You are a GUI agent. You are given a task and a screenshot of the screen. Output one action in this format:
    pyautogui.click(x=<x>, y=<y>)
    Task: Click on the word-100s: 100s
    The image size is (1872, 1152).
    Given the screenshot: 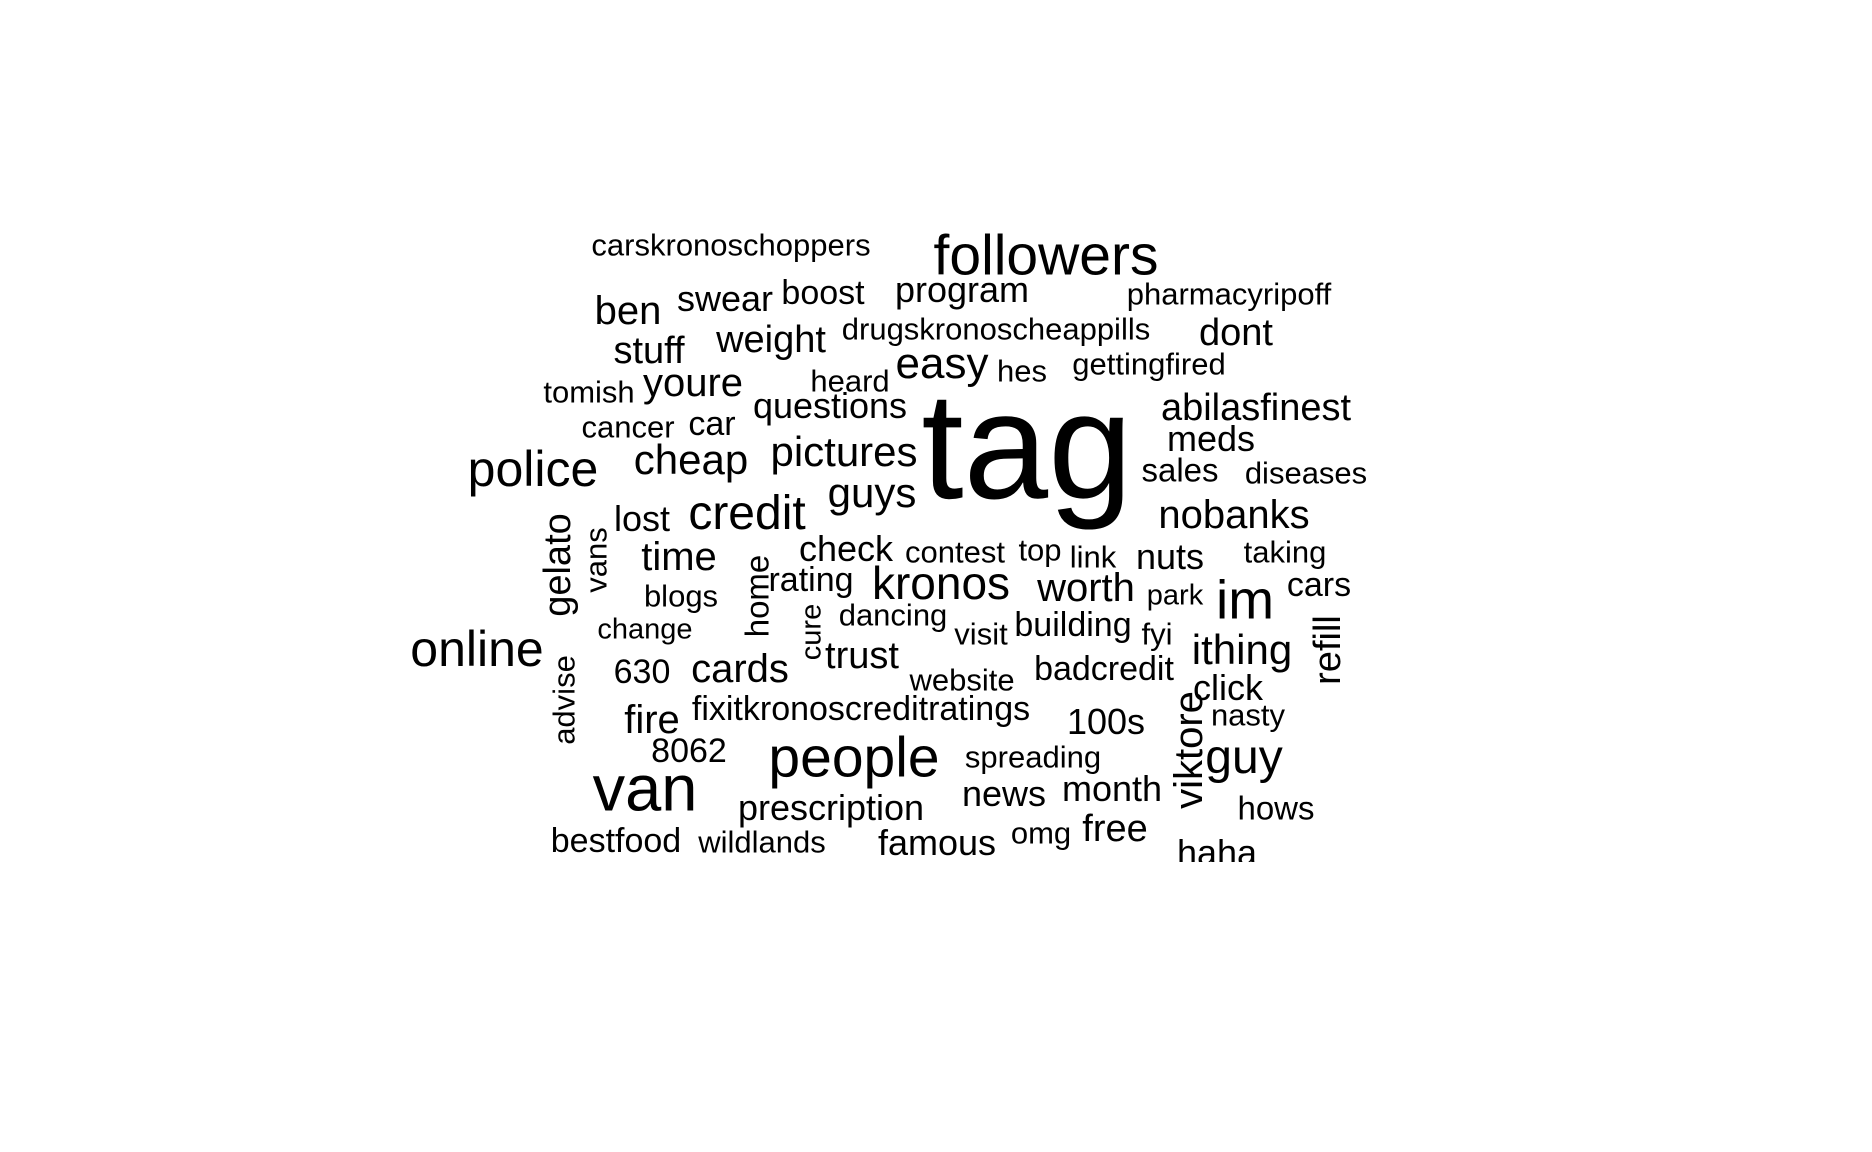 What is the action you would take?
    pyautogui.click(x=1106, y=721)
    